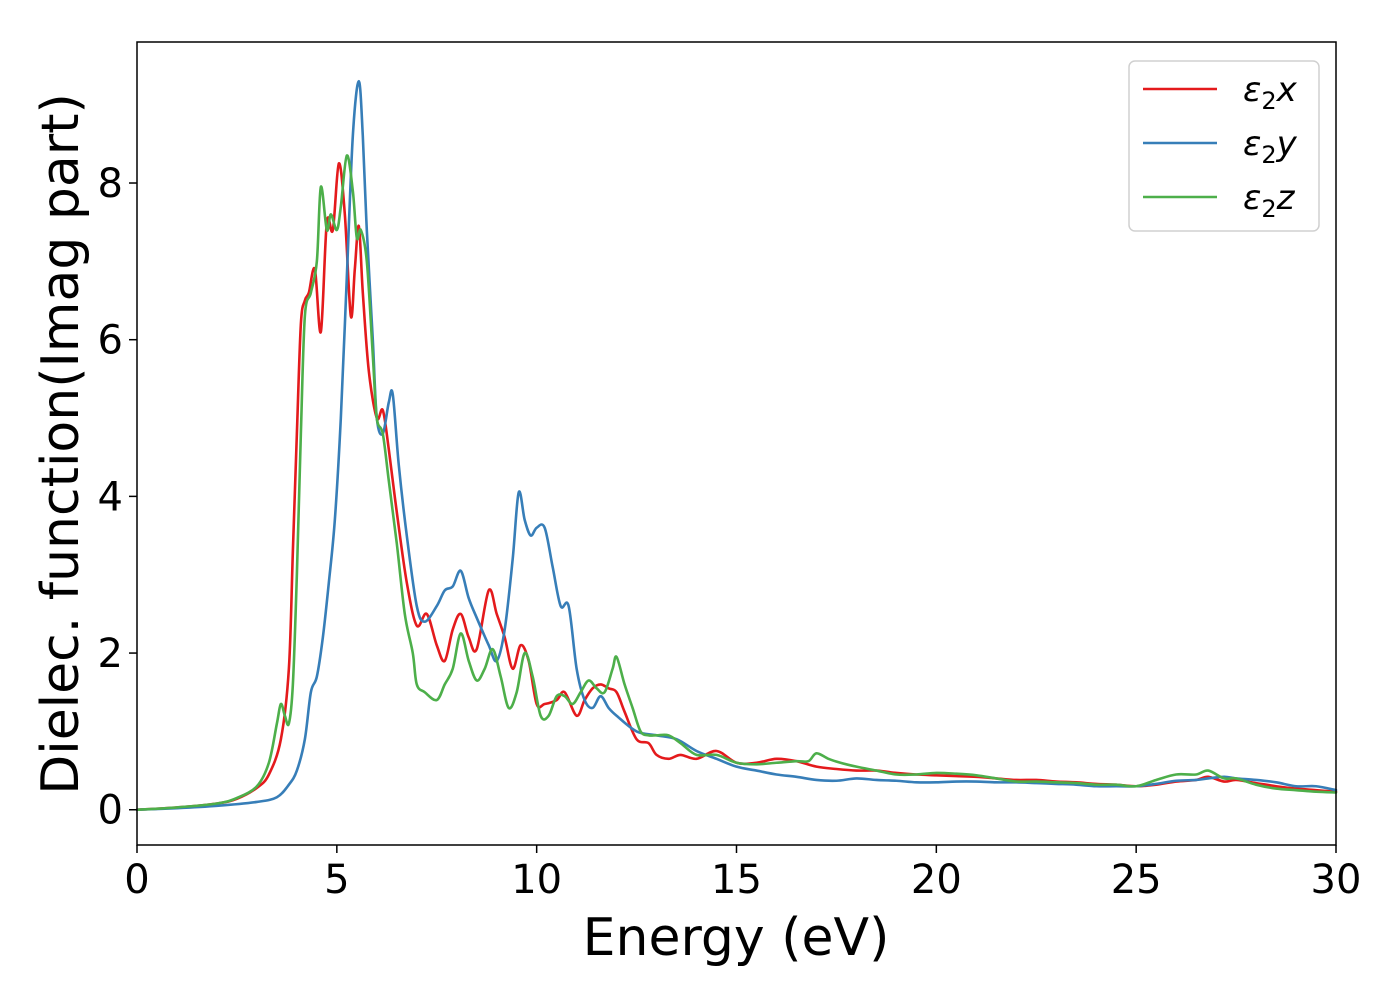 Image resolution: width=1400 pixels, height=1000 pixels. Describe the element at coordinates (110, 341) in the screenshot. I see `y-tick-label: 6` at that location.